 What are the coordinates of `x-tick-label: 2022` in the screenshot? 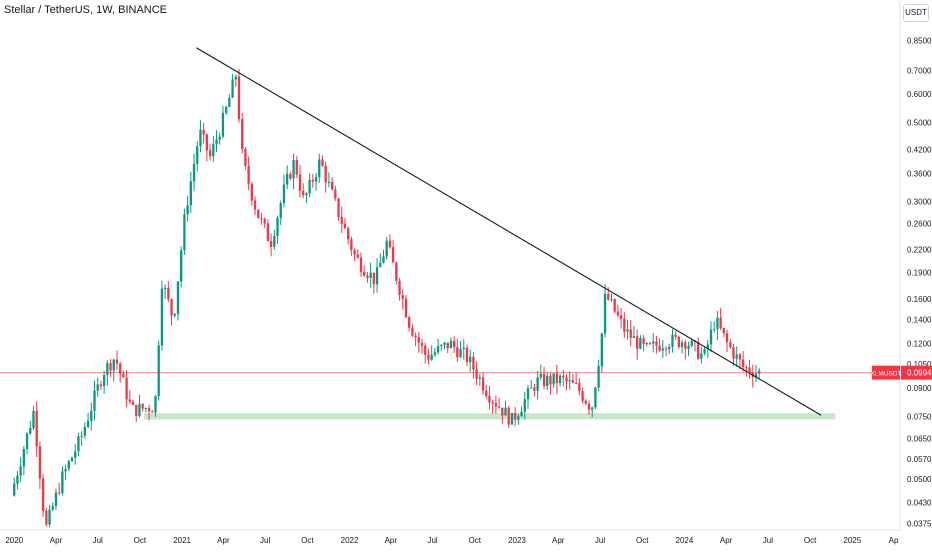 It's located at (350, 540).